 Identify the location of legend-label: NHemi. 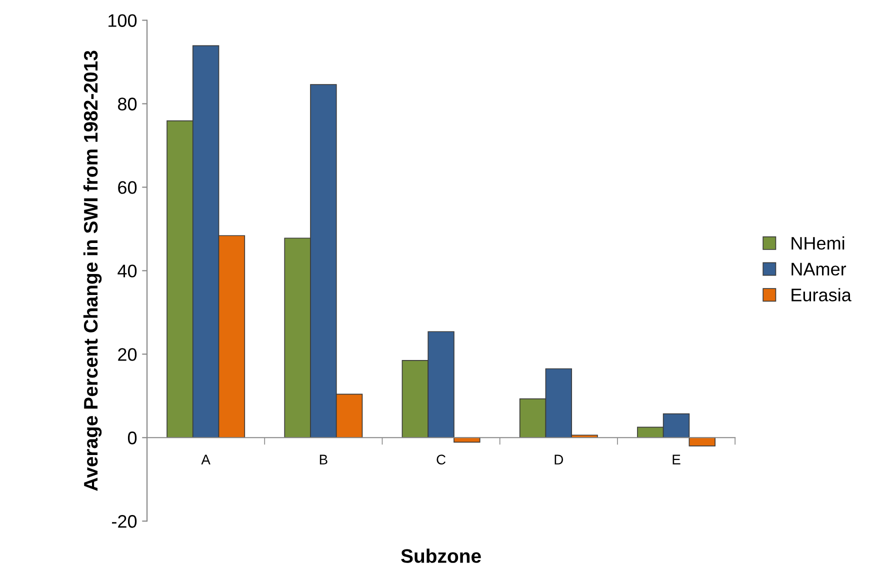
(818, 243).